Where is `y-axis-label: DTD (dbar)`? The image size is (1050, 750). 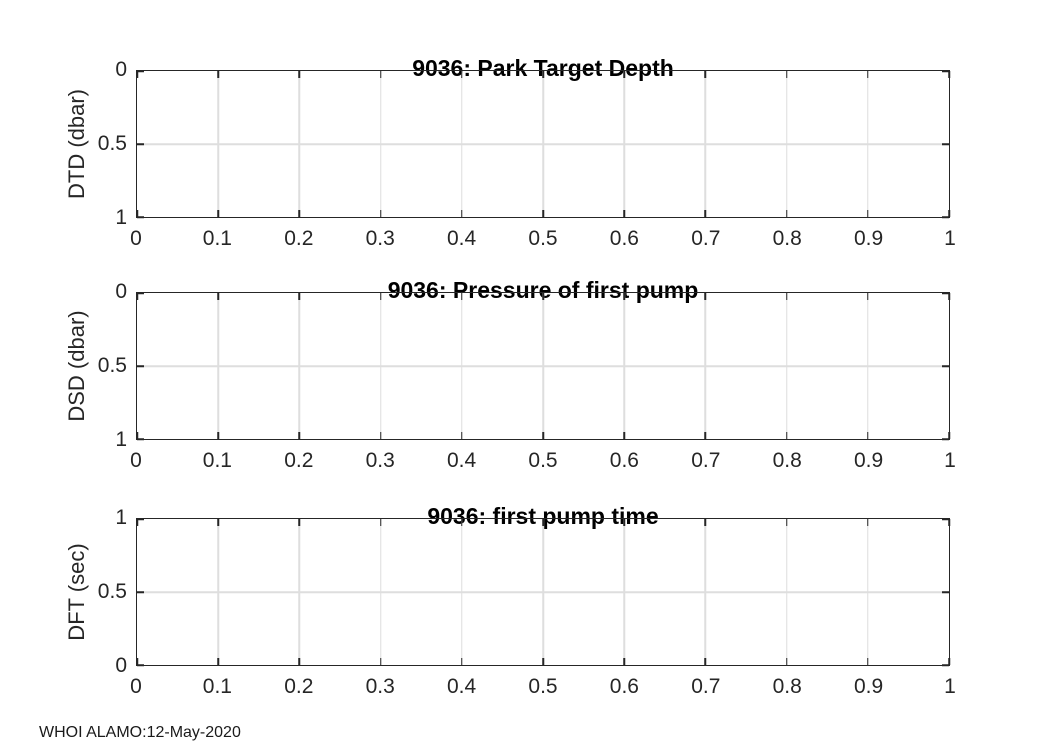
y-axis-label: DTD (dbar) is located at coordinates (76, 144).